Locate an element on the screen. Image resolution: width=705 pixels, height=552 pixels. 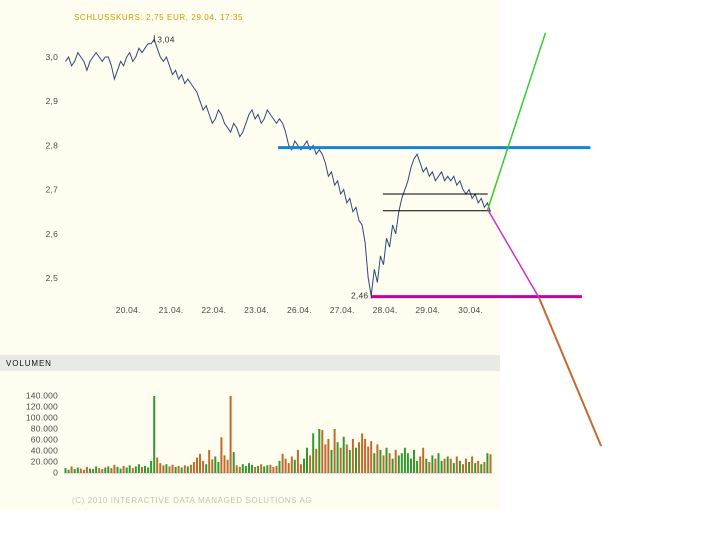
date-tick-label: 27.04. is located at coordinates (342, 310).